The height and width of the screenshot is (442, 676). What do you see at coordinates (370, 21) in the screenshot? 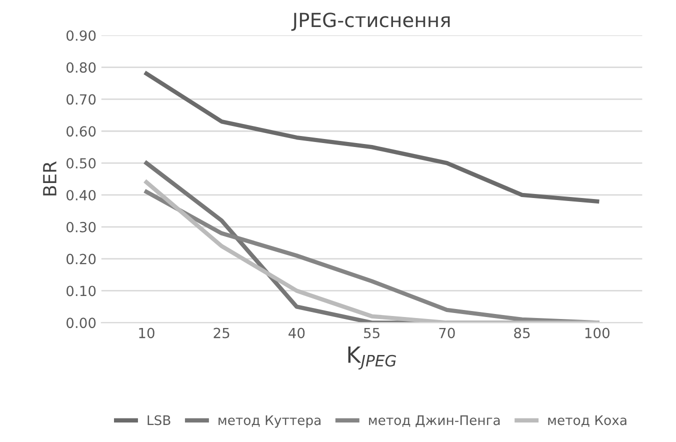
I see `chart-title: JPEG-стиснення` at bounding box center [370, 21].